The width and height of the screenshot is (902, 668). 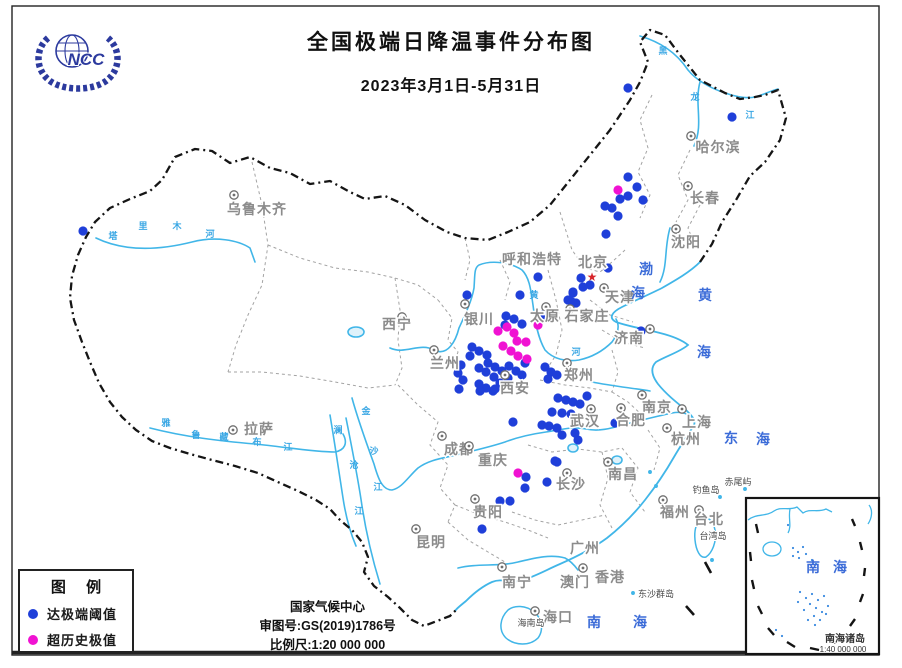 I want to click on city-label-beijing: 北京, so click(x=593, y=262).